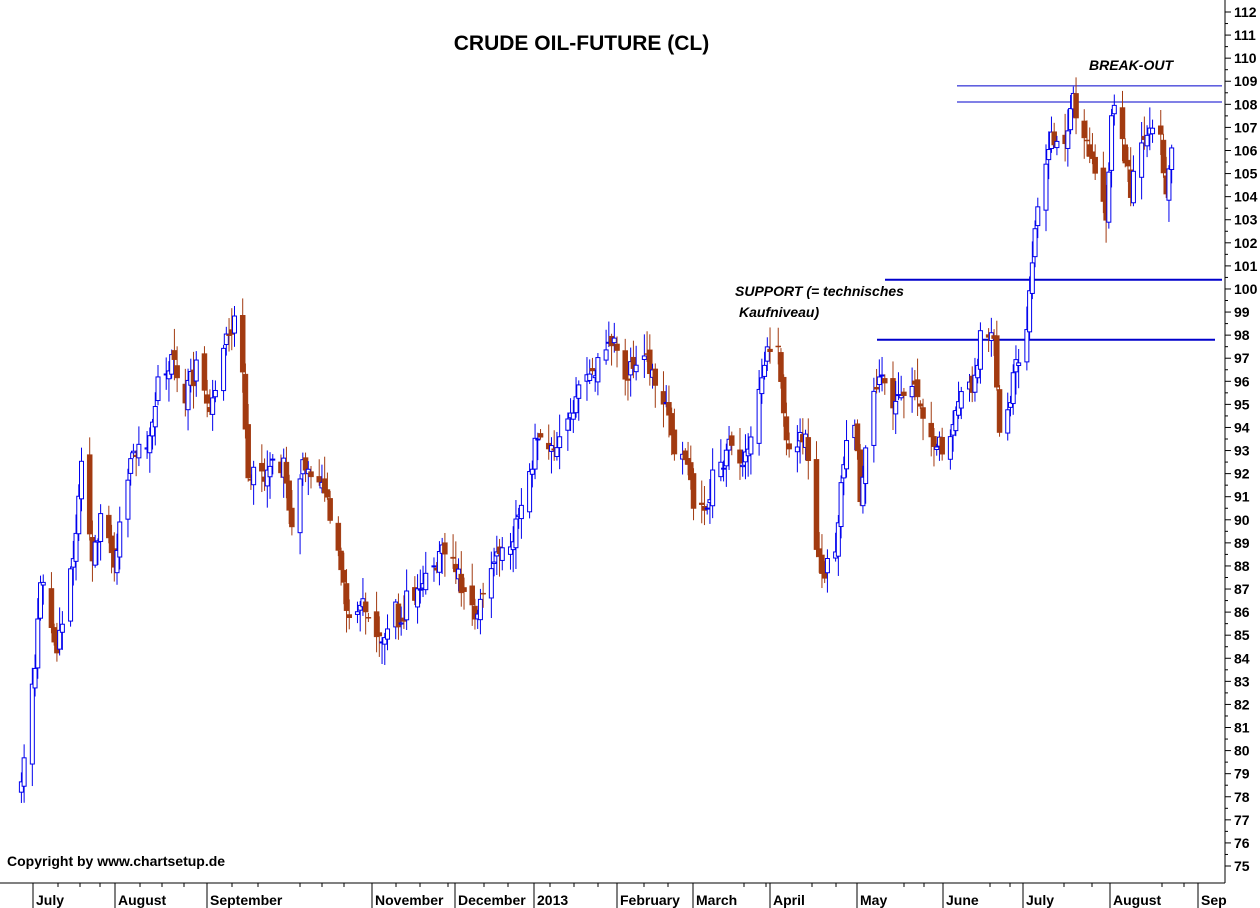  I want to click on x-tick-label: July, so click(50, 900).